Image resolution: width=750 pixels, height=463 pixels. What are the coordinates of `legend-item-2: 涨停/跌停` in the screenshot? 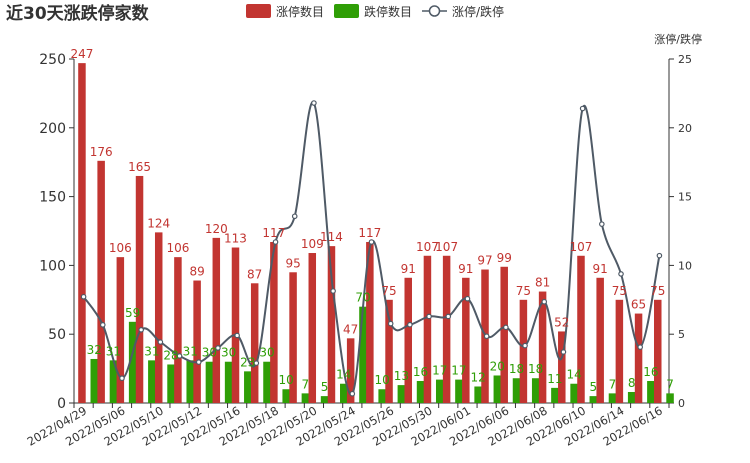 It's located at (463, 11).